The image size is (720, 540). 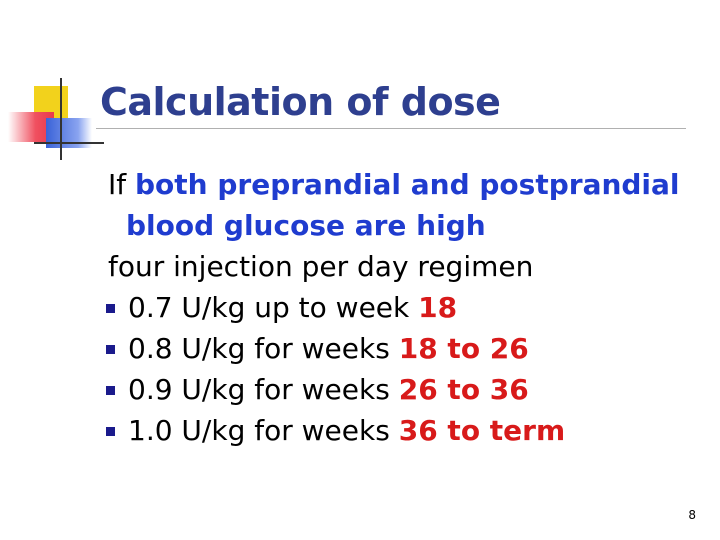 What do you see at coordinates (300, 102) in the screenshot?
I see `slide-title: Calculation of dose` at bounding box center [300, 102].